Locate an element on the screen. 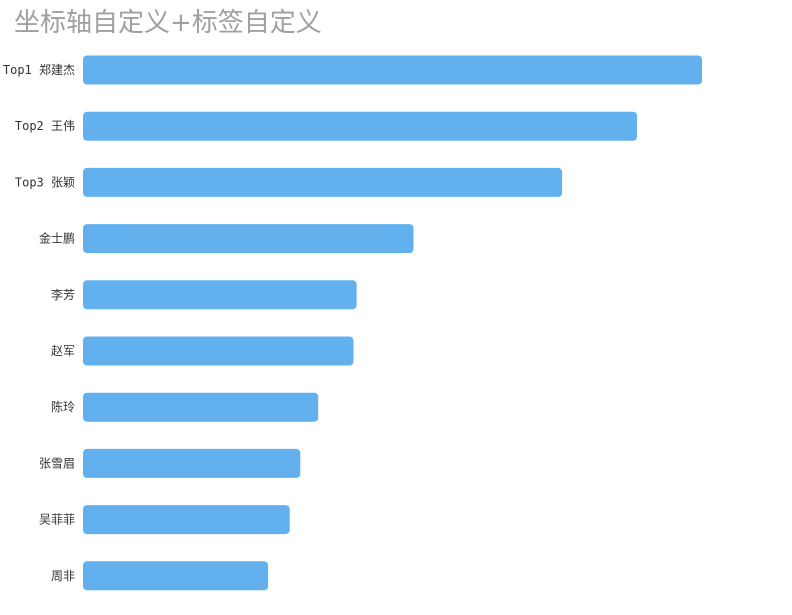  y-tick-label-7: 张雪眉 is located at coordinates (57, 463).